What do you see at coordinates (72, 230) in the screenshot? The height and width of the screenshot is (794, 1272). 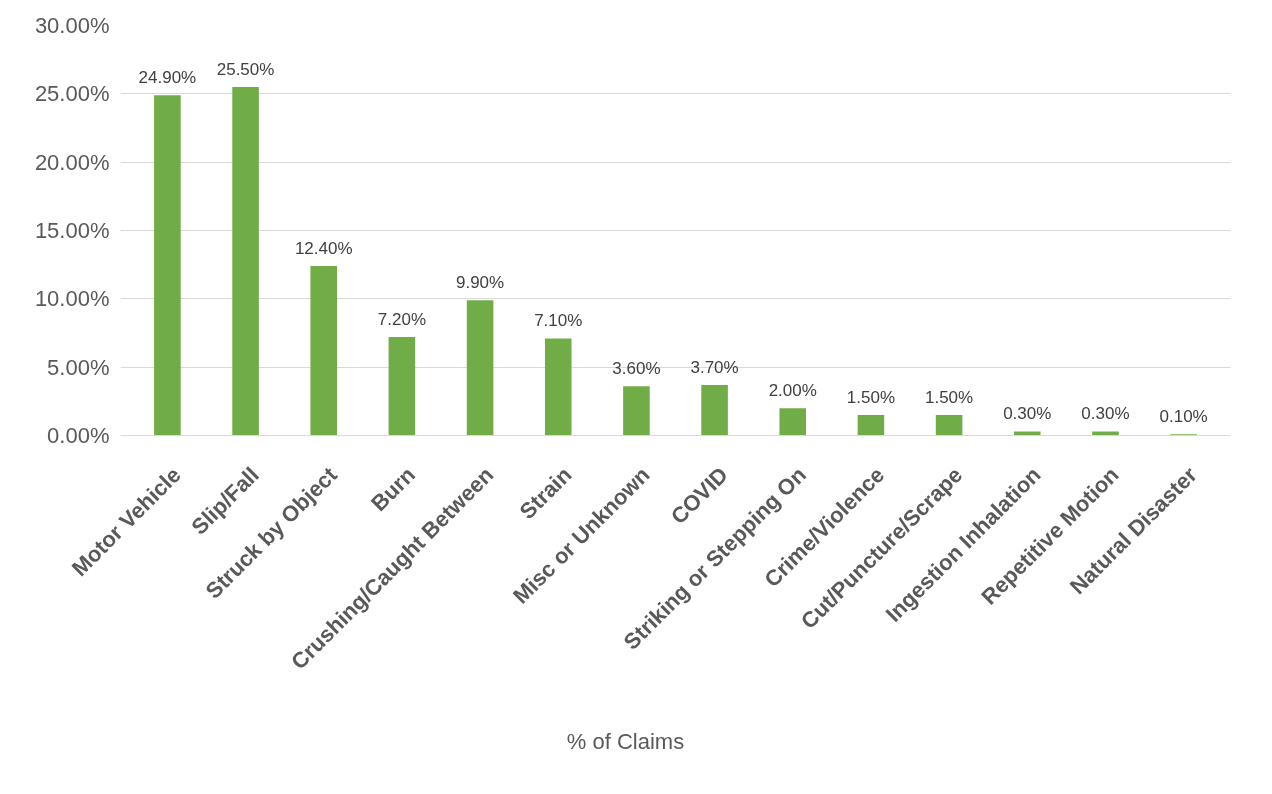 I see `y-tick-label: 15.00%` at bounding box center [72, 230].